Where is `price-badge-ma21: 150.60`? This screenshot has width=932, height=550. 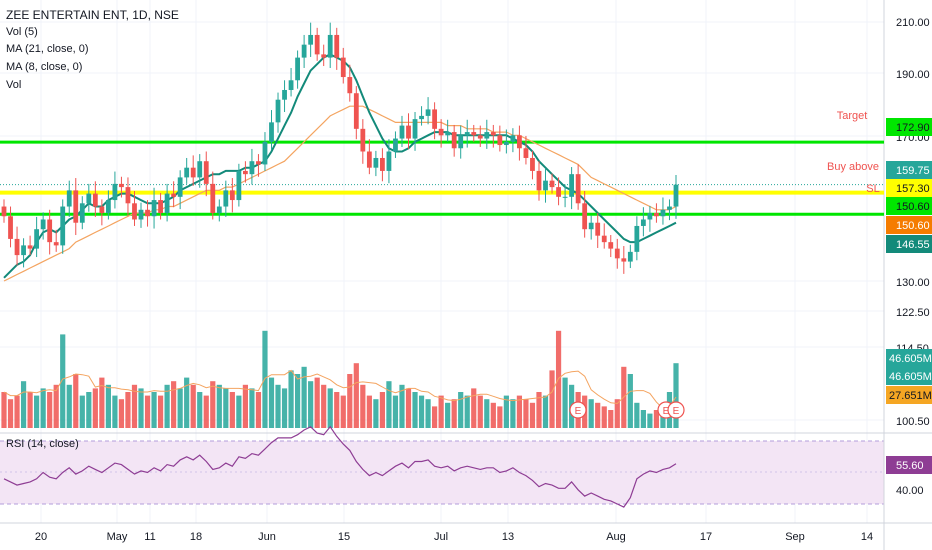
price-badge-ma21: 150.60 is located at coordinates (909, 225).